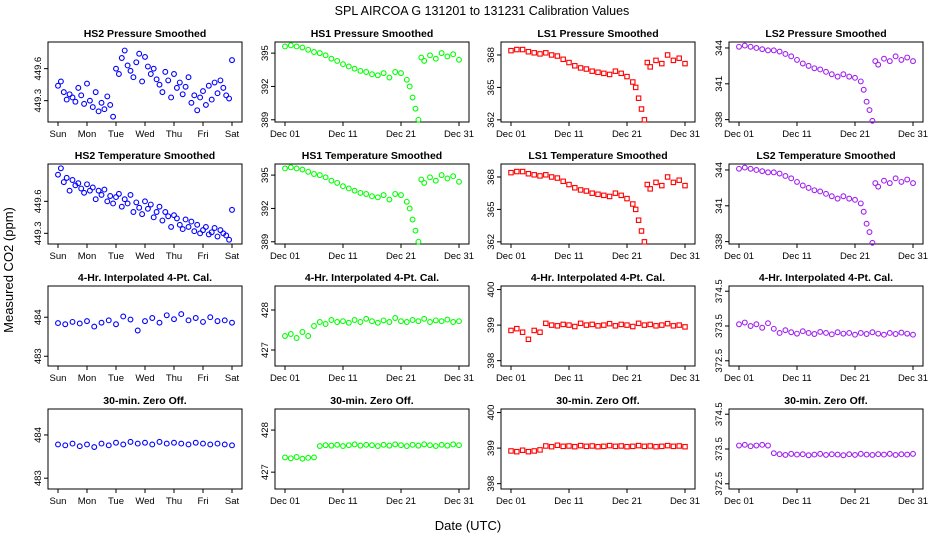  I want to click on x-tick-label: Dec 01, so click(739, 256).